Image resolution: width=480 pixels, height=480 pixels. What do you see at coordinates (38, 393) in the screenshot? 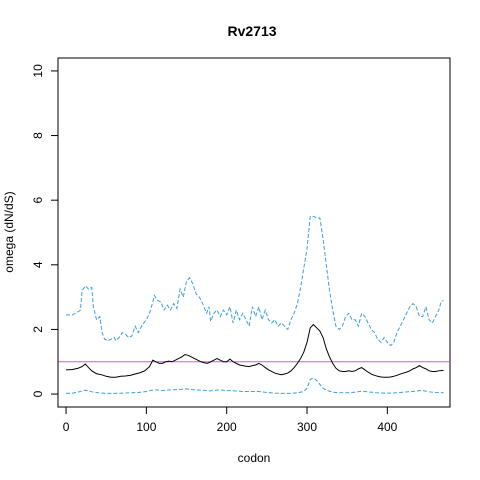
I see `y-tick-label: 0` at bounding box center [38, 393].